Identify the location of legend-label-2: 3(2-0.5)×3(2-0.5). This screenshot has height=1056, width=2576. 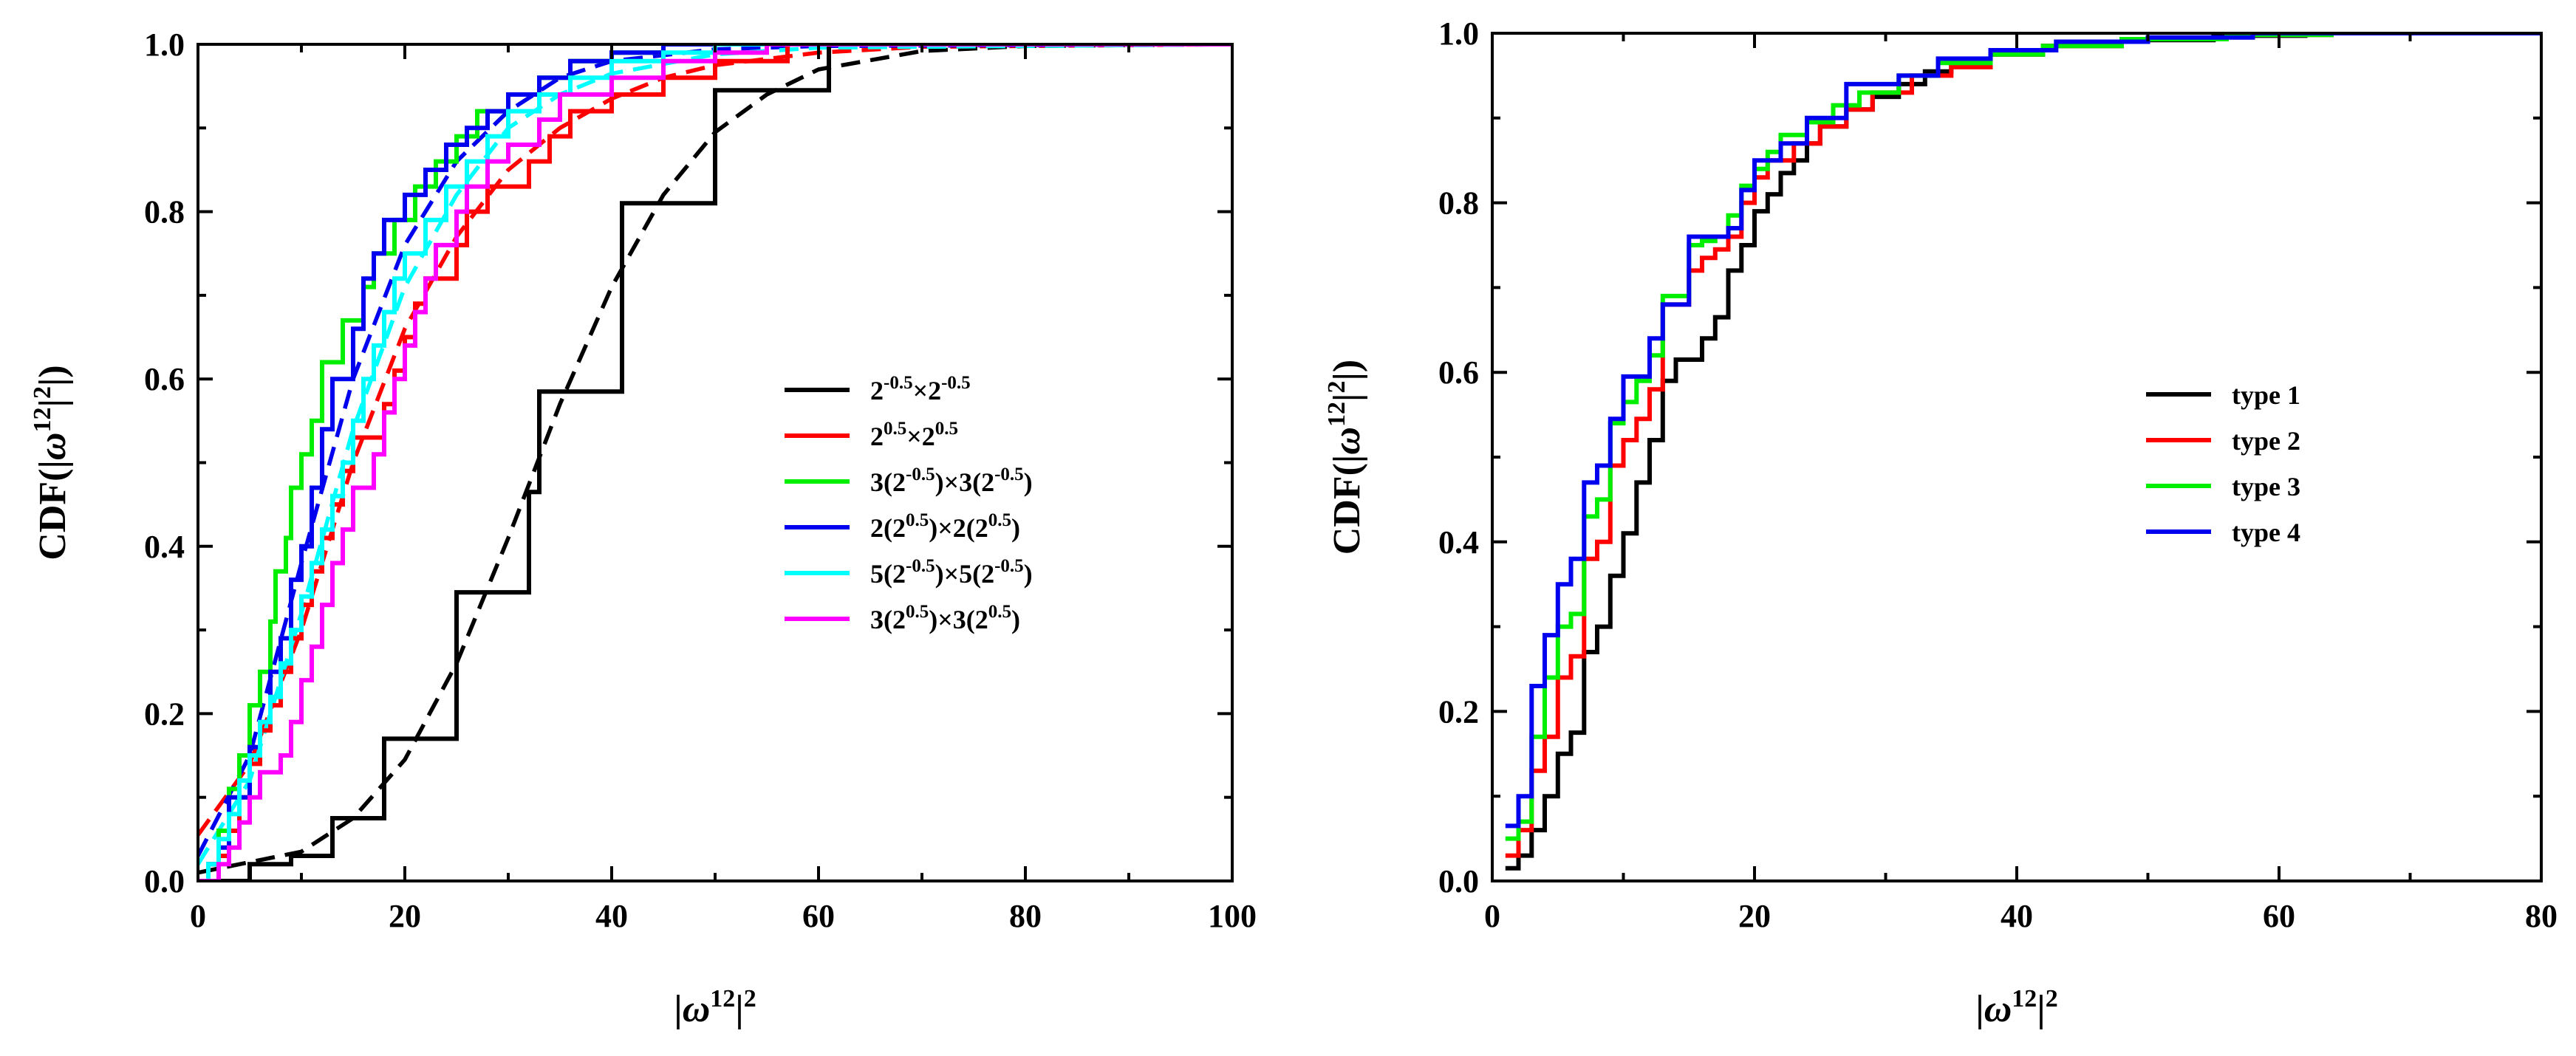
(952, 481).